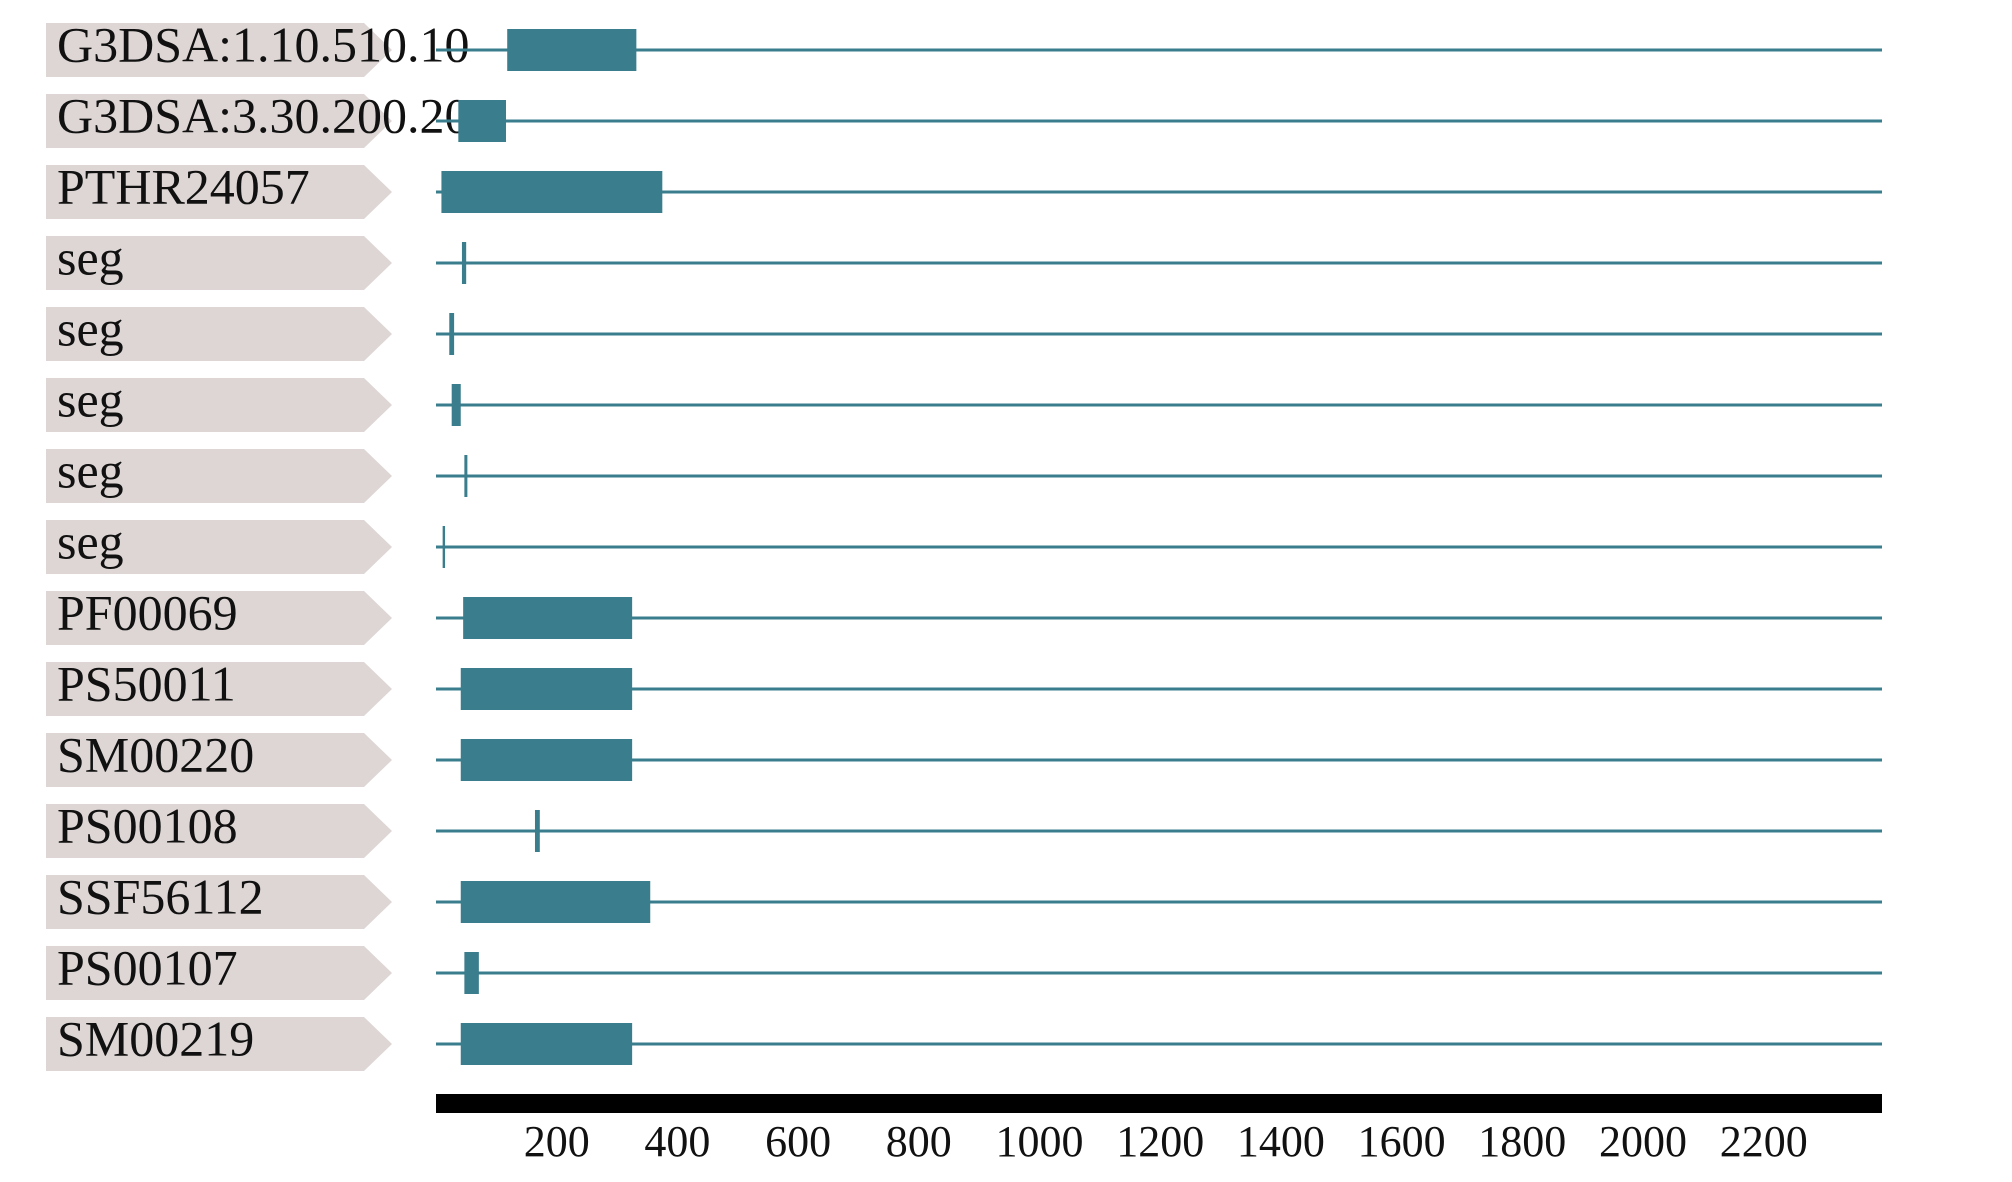  I want to click on axis-bar, so click(1159, 1103).